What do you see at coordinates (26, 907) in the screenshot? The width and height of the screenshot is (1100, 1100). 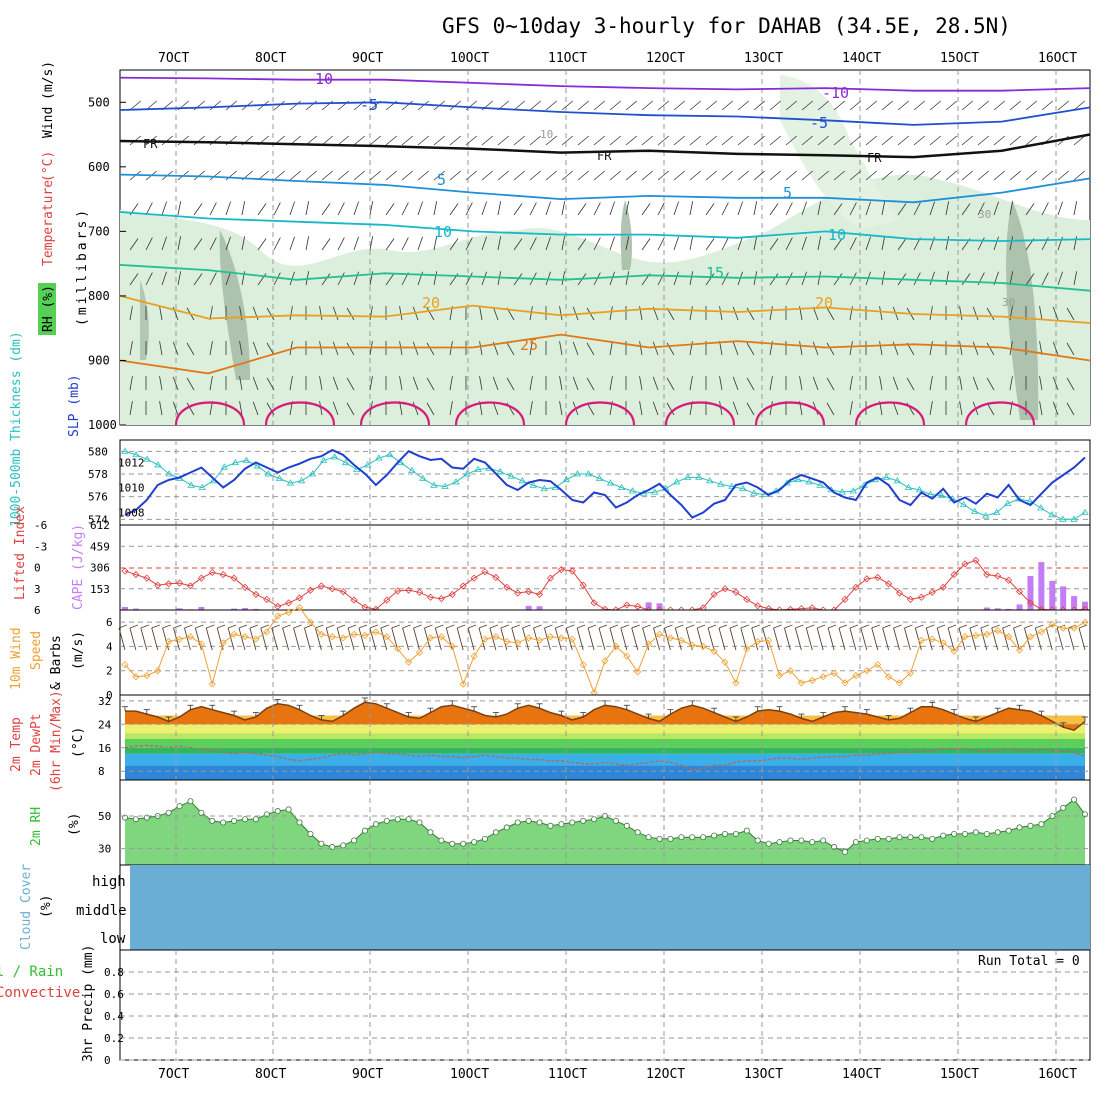 I see `cloud-cover-axis-label: Cloud Cover` at bounding box center [26, 907].